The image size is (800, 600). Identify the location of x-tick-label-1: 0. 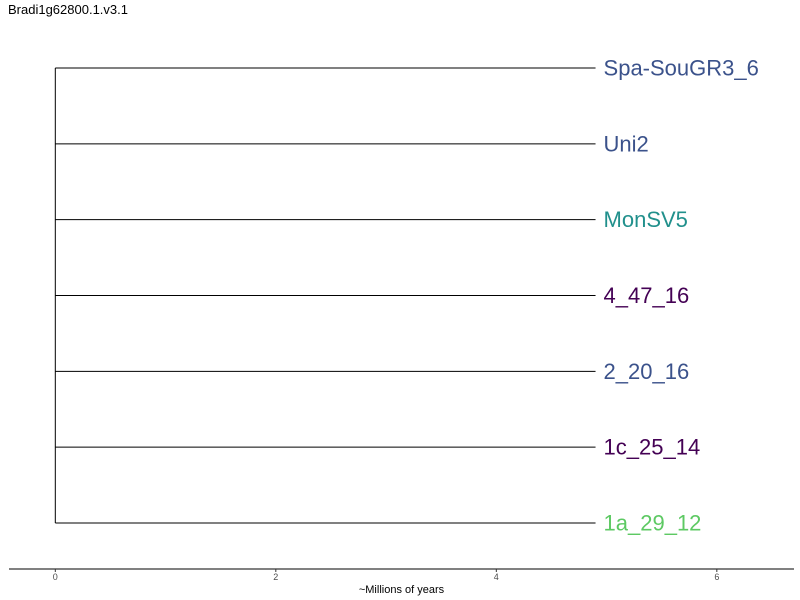
(55, 577).